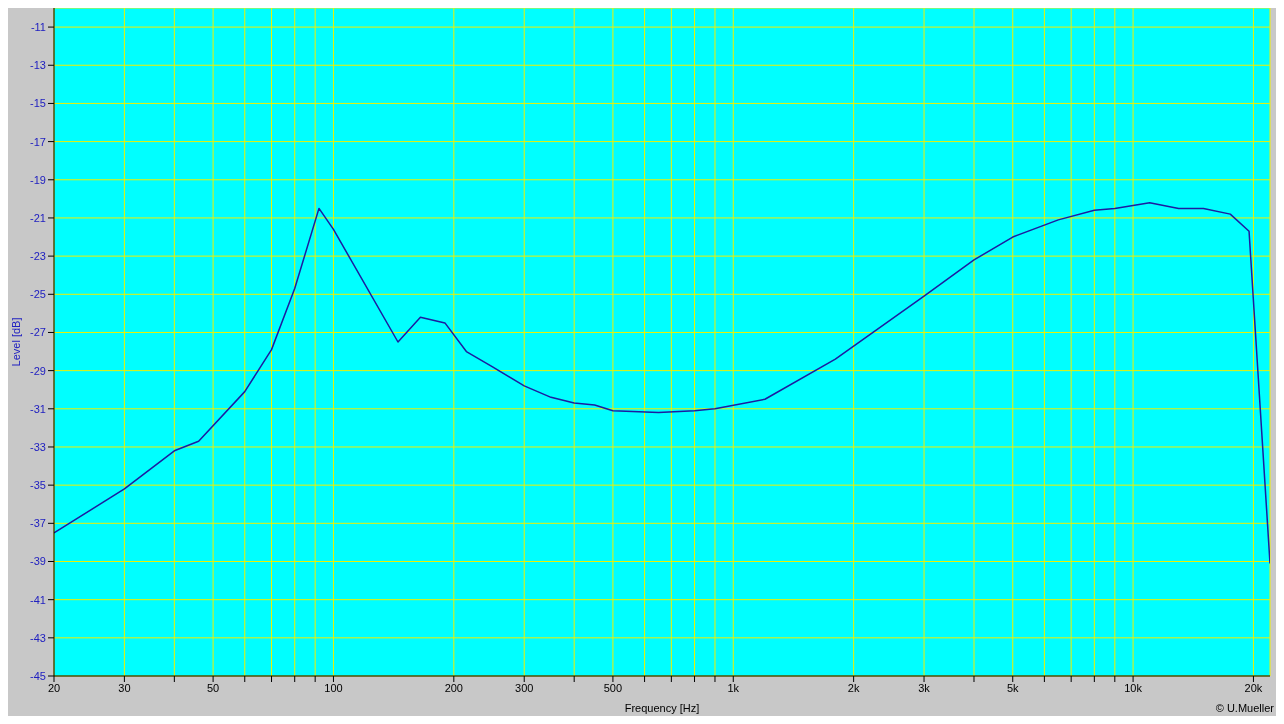 This screenshot has width=1284, height=724. What do you see at coordinates (54, 687) in the screenshot?
I see `x-tick-label: 20` at bounding box center [54, 687].